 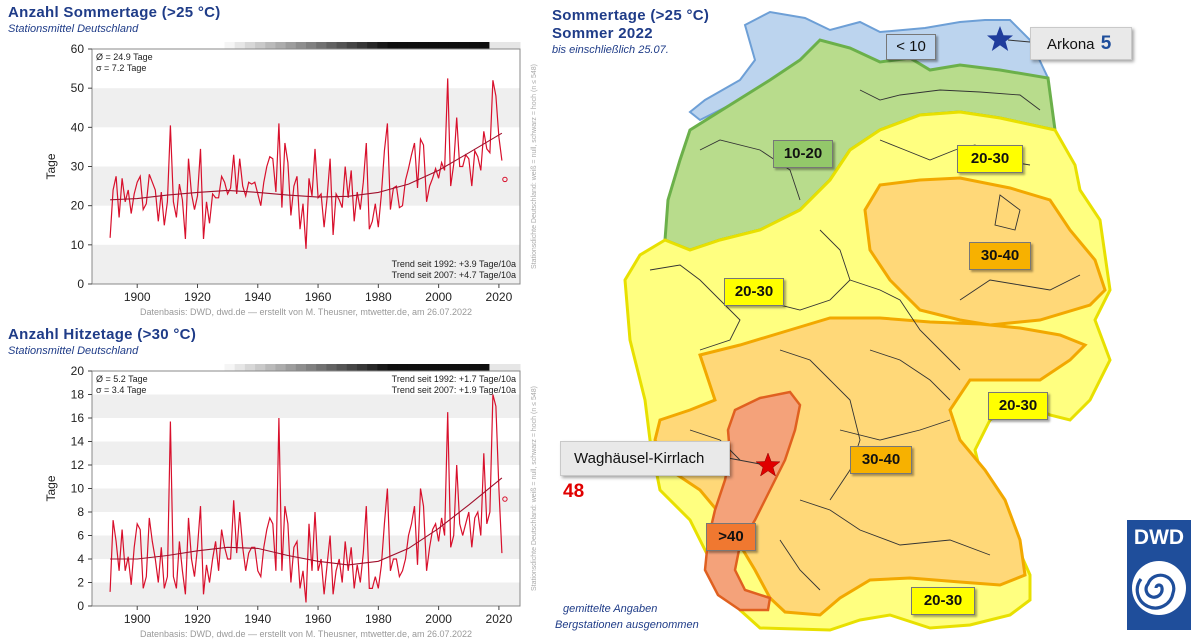 I want to click on zone-label-30-40-east: 30-40, so click(x=1000, y=256).